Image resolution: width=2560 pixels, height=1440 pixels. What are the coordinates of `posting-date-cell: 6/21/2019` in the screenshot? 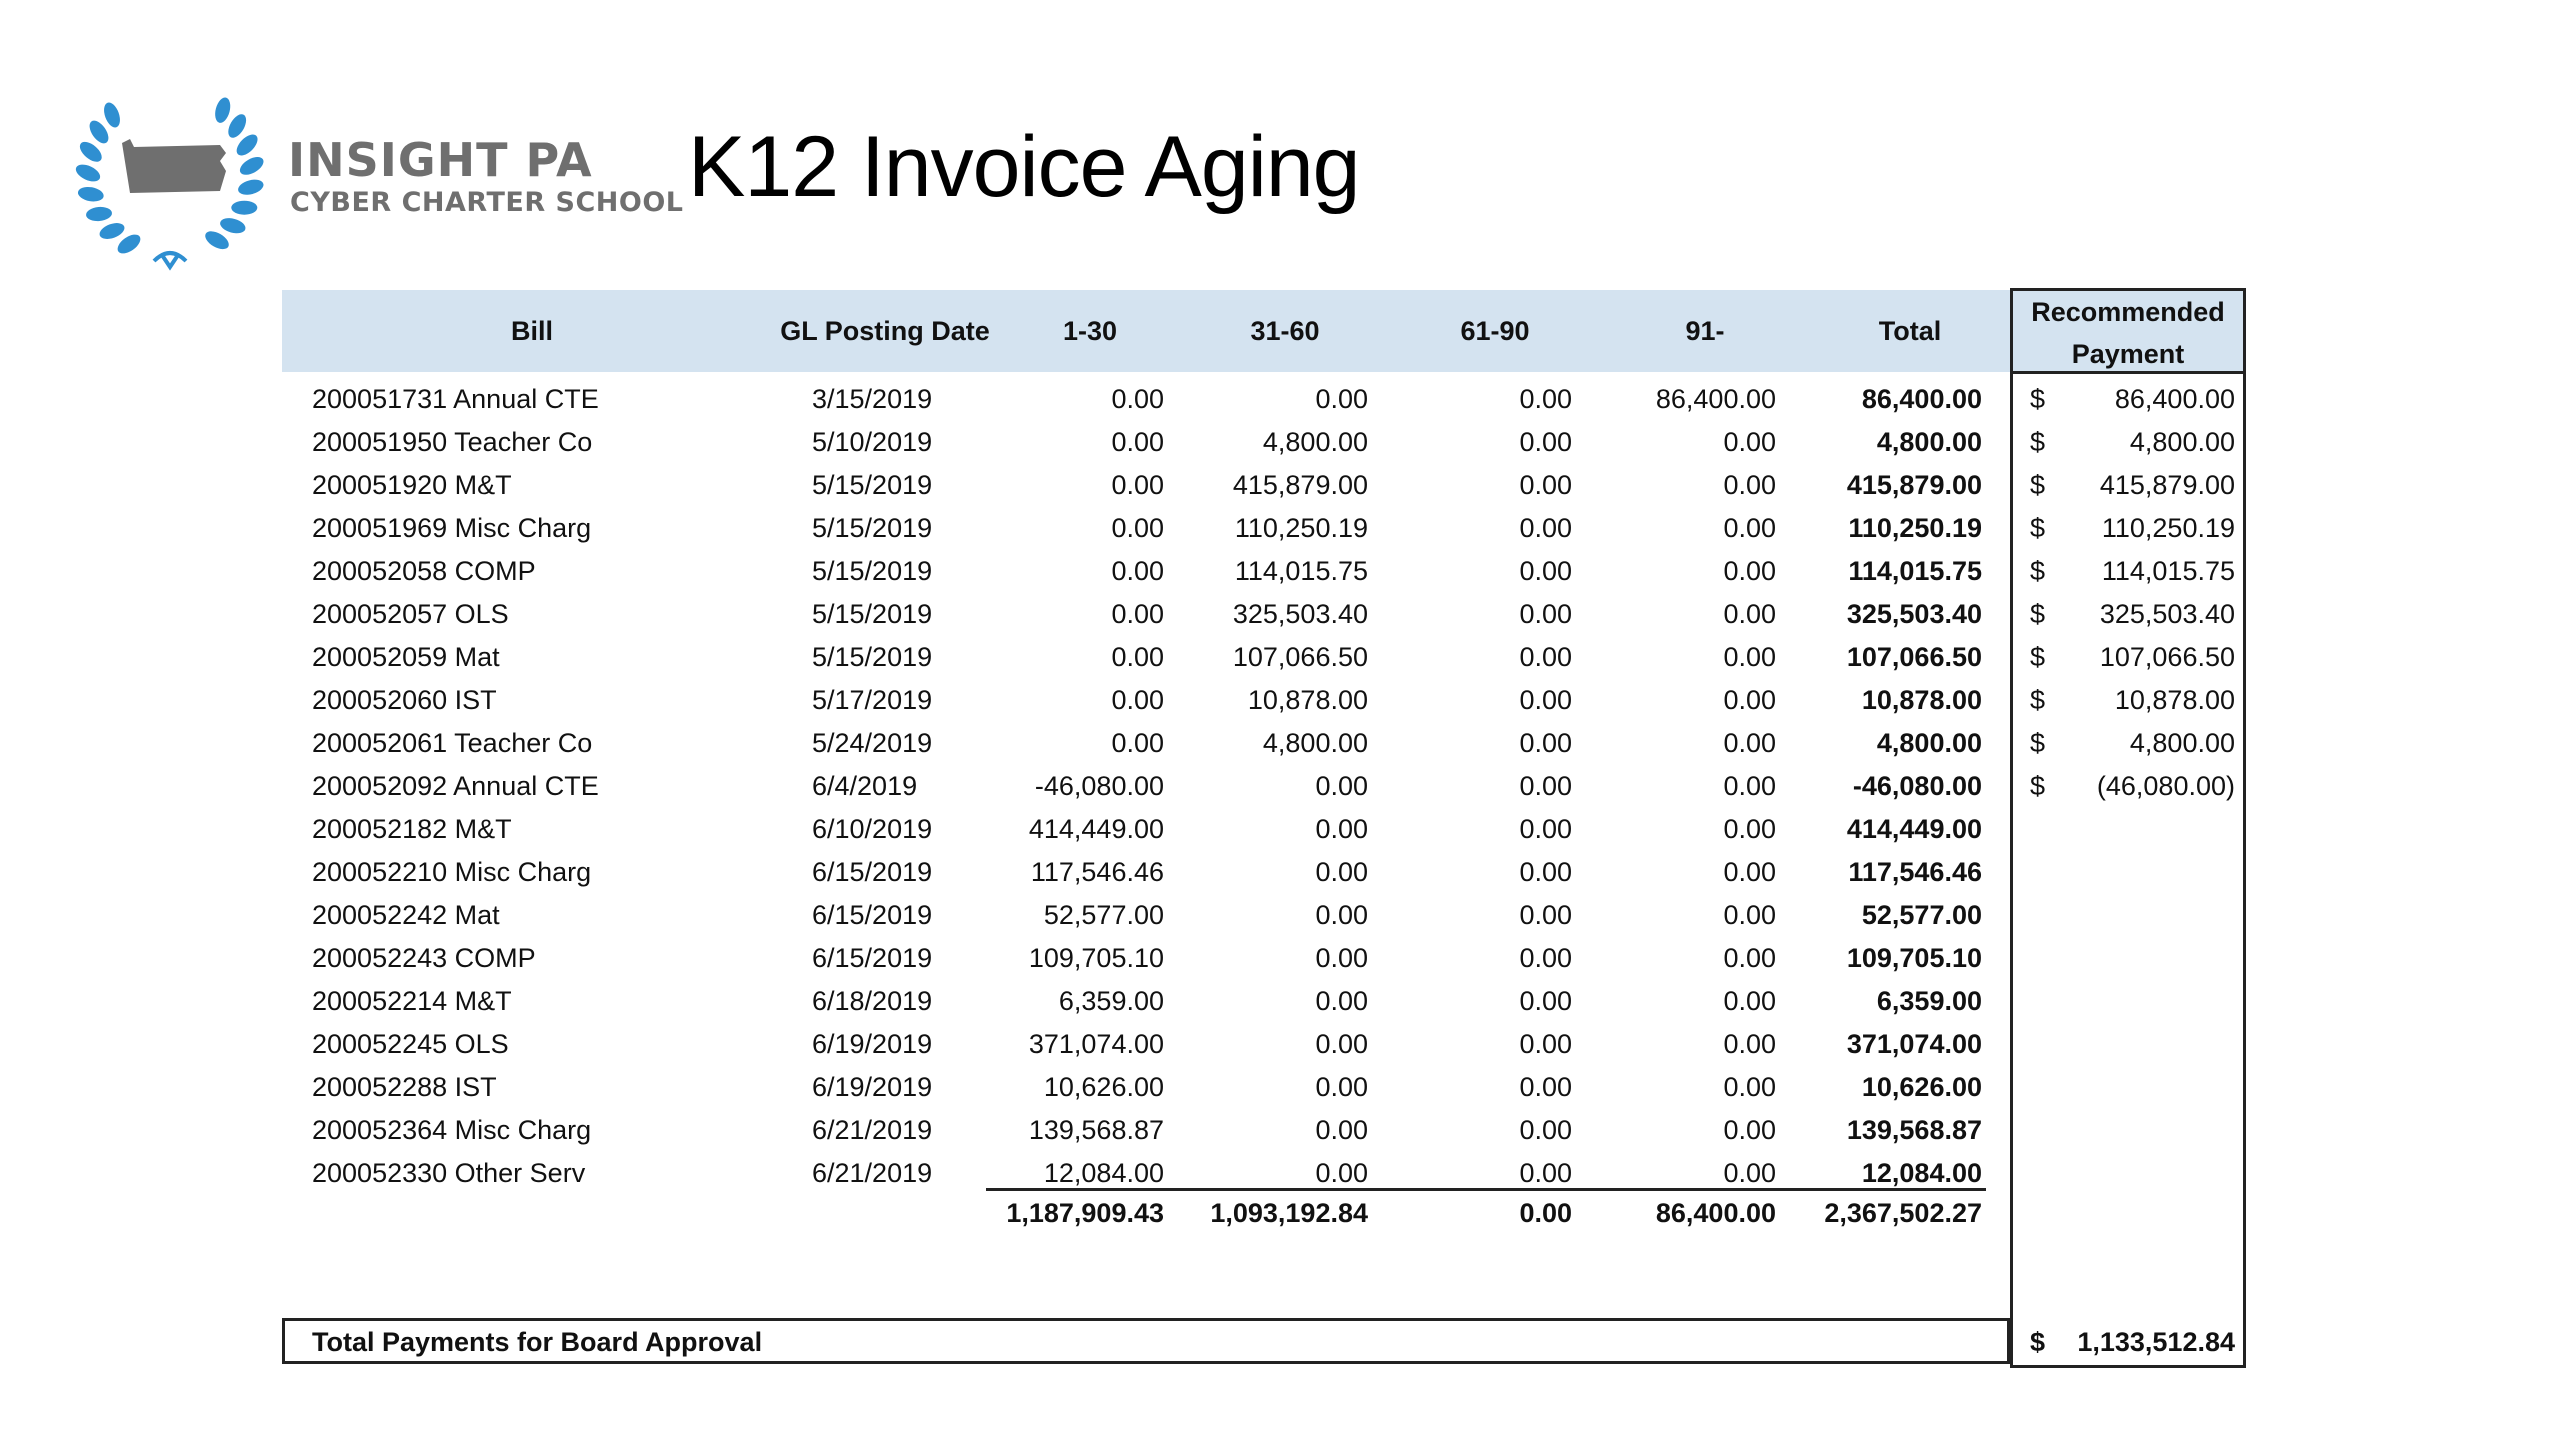 It's located at (872, 1130).